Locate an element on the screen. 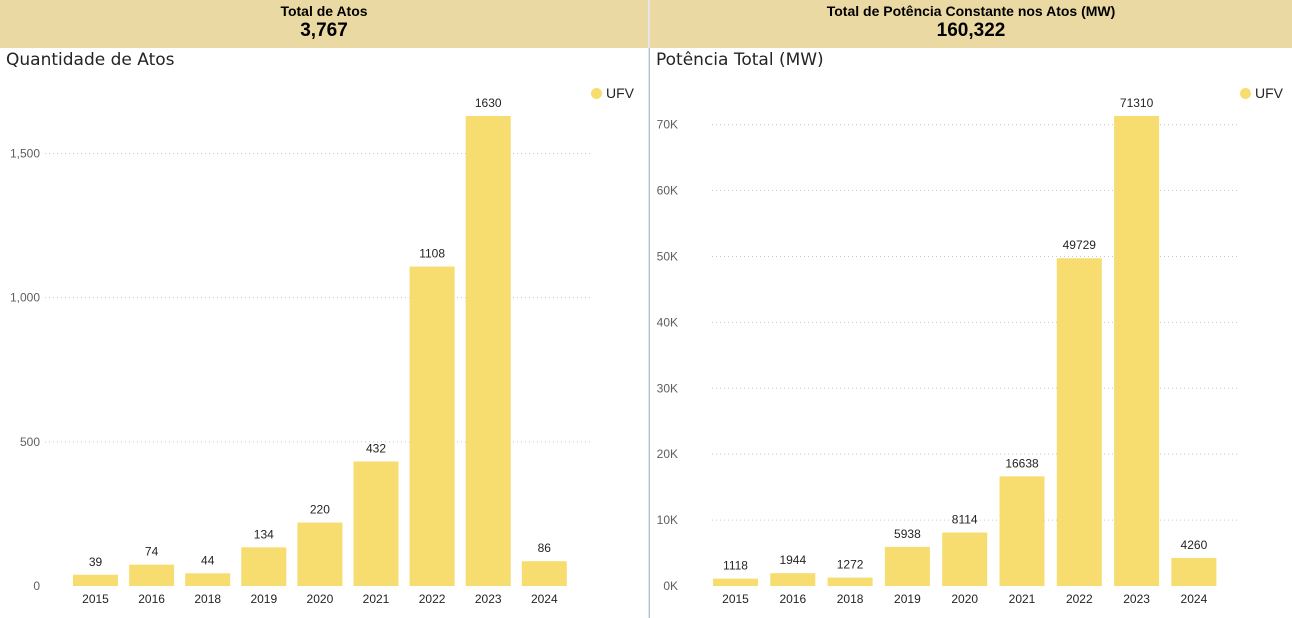  legend-quantidade: UFV is located at coordinates (612, 93).